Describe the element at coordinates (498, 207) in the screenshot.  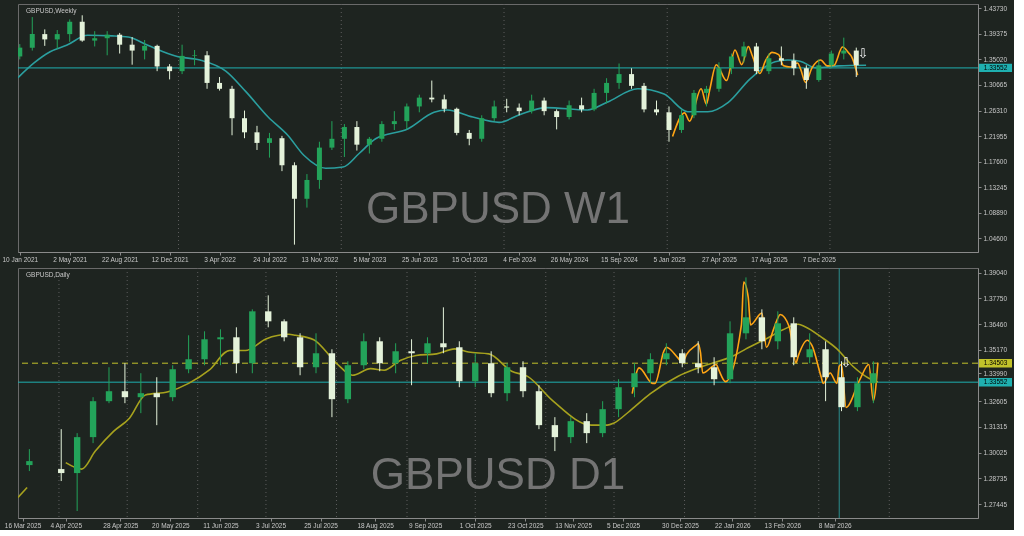
I see `annotation: GBPUSD W1` at that location.